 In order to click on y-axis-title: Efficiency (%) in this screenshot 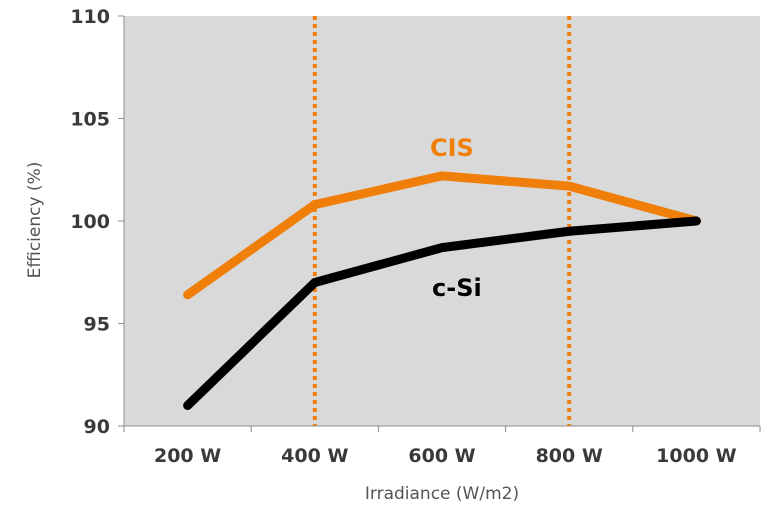, I will do `click(35, 220)`.